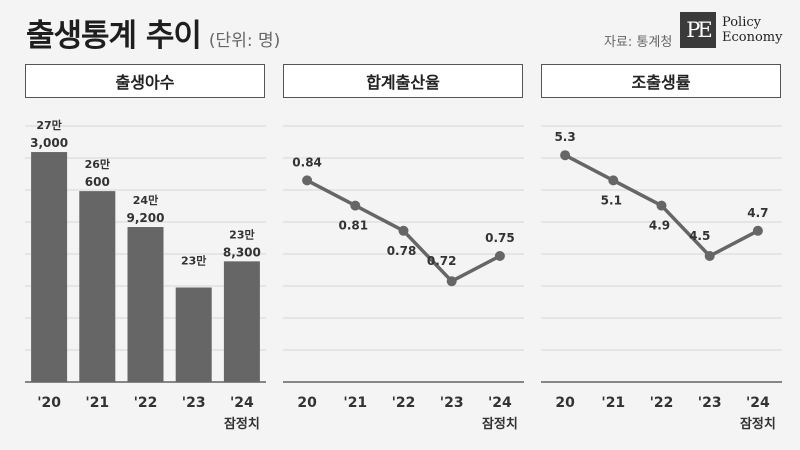 The image size is (800, 450). I want to click on data-label-bottom: 3,000, so click(49, 143).